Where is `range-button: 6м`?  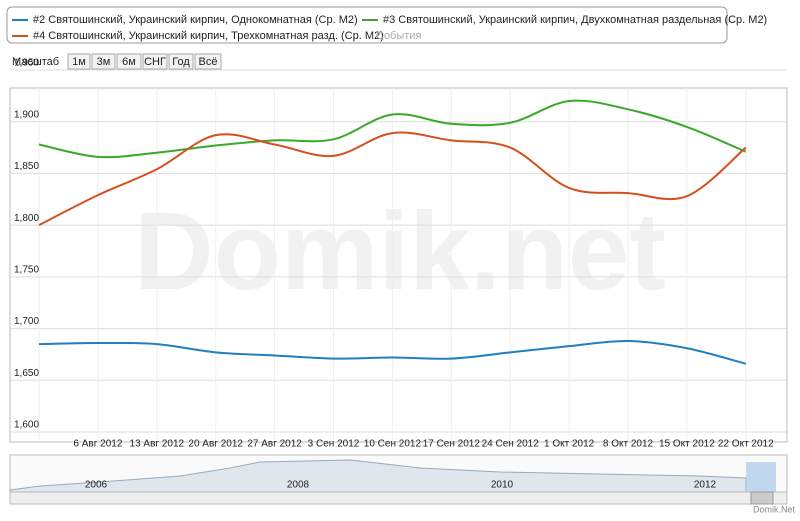 range-button: 6м is located at coordinates (129, 61).